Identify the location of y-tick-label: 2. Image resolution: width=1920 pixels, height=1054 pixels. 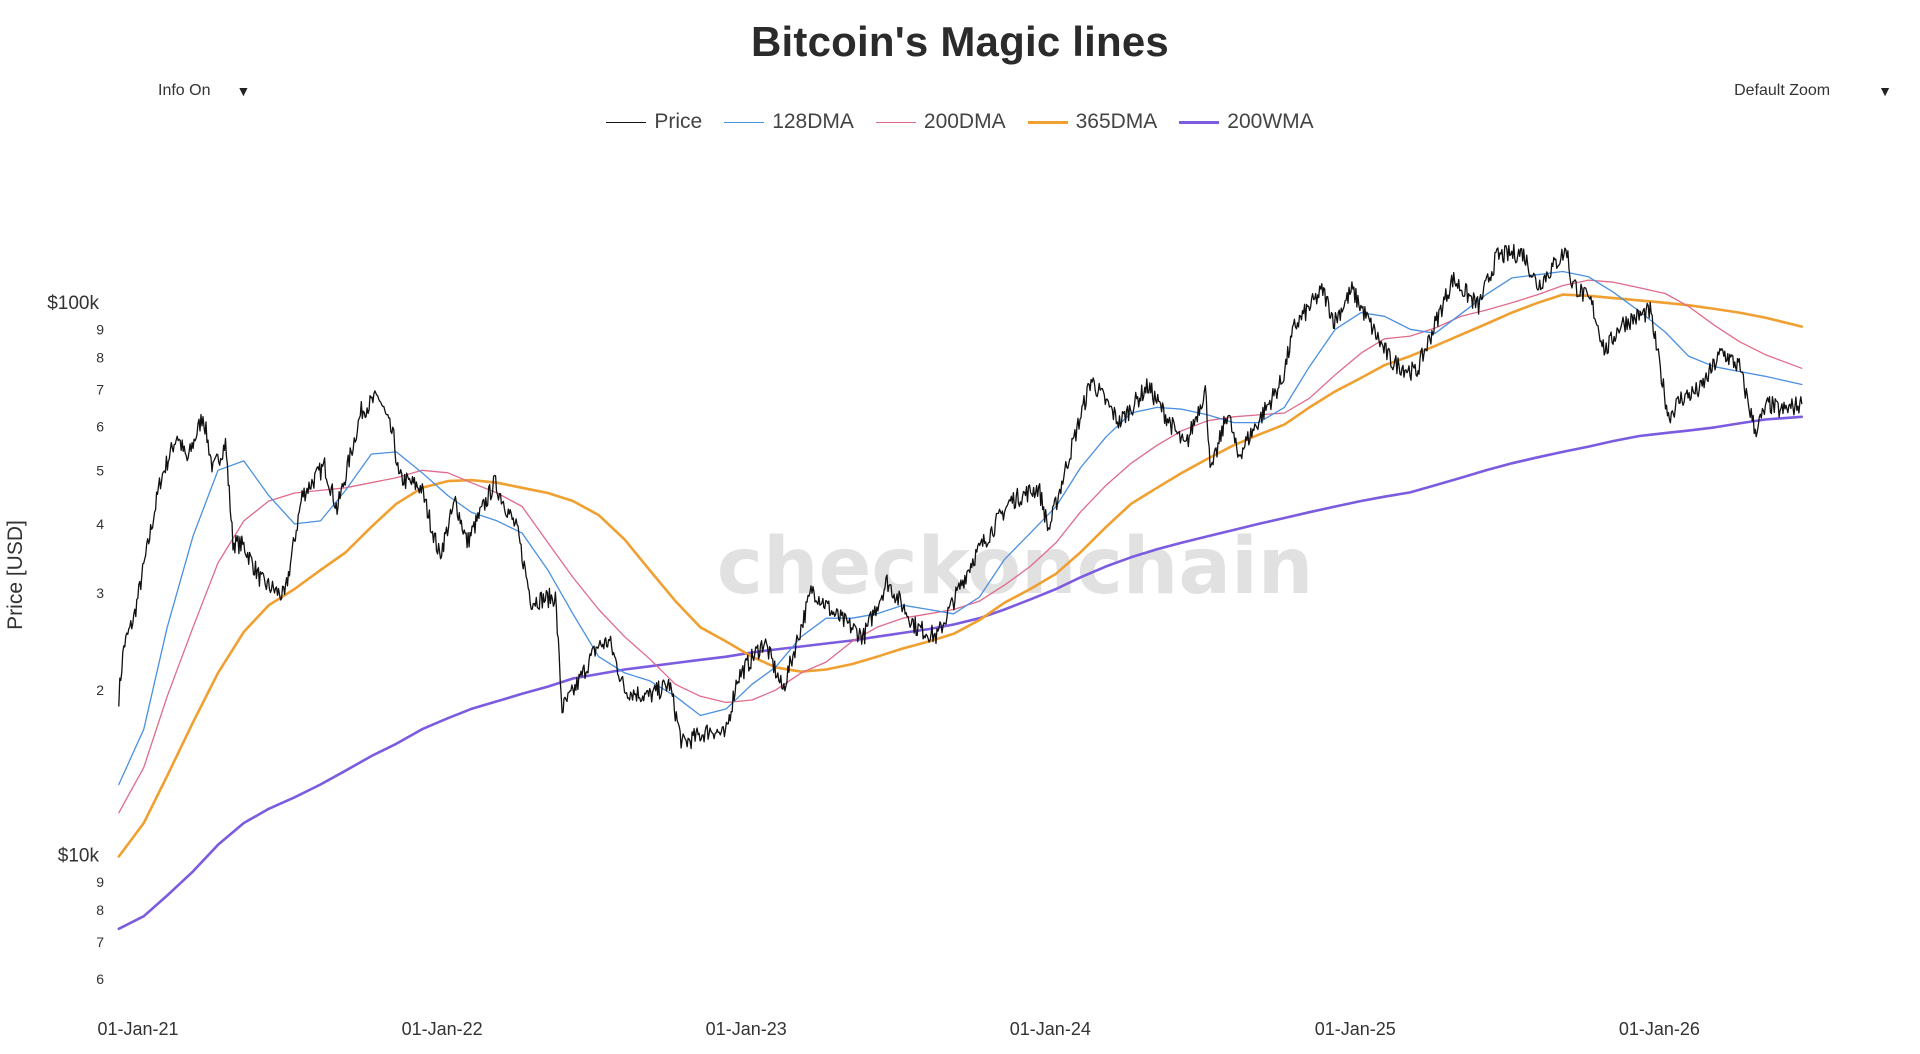
(100, 690).